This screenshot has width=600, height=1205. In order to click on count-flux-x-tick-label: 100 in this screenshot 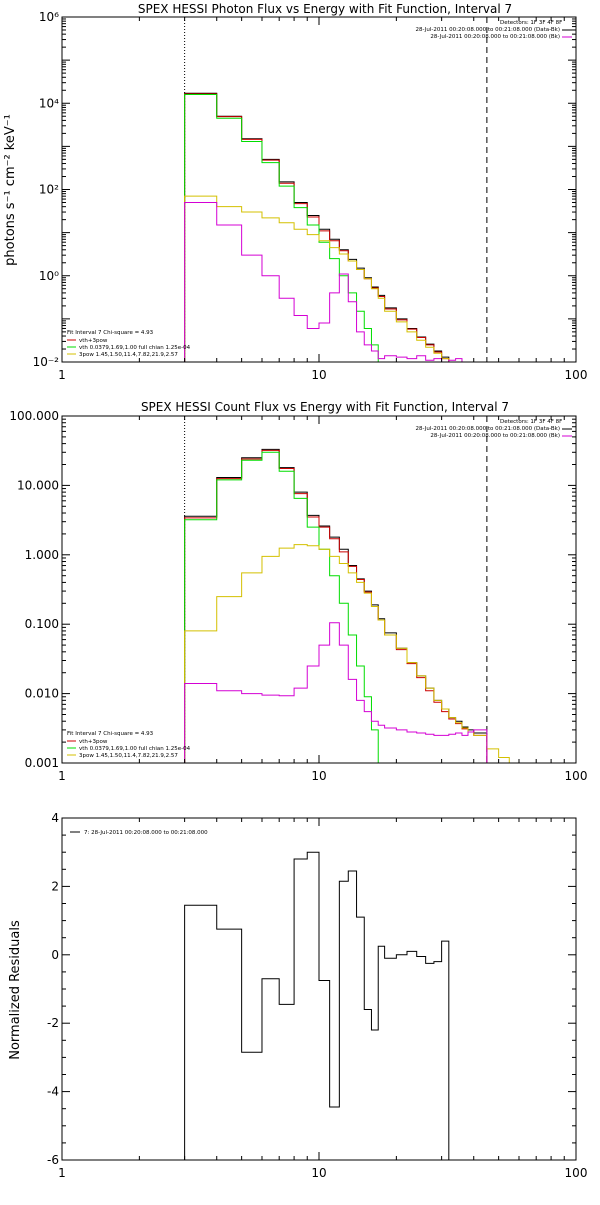, I will do `click(576, 776)`.